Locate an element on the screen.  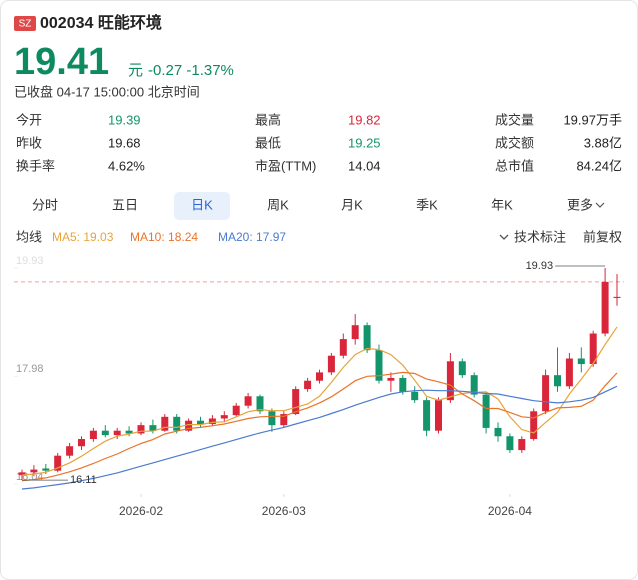
stat-label: 今开 is located at coordinates (29, 119).